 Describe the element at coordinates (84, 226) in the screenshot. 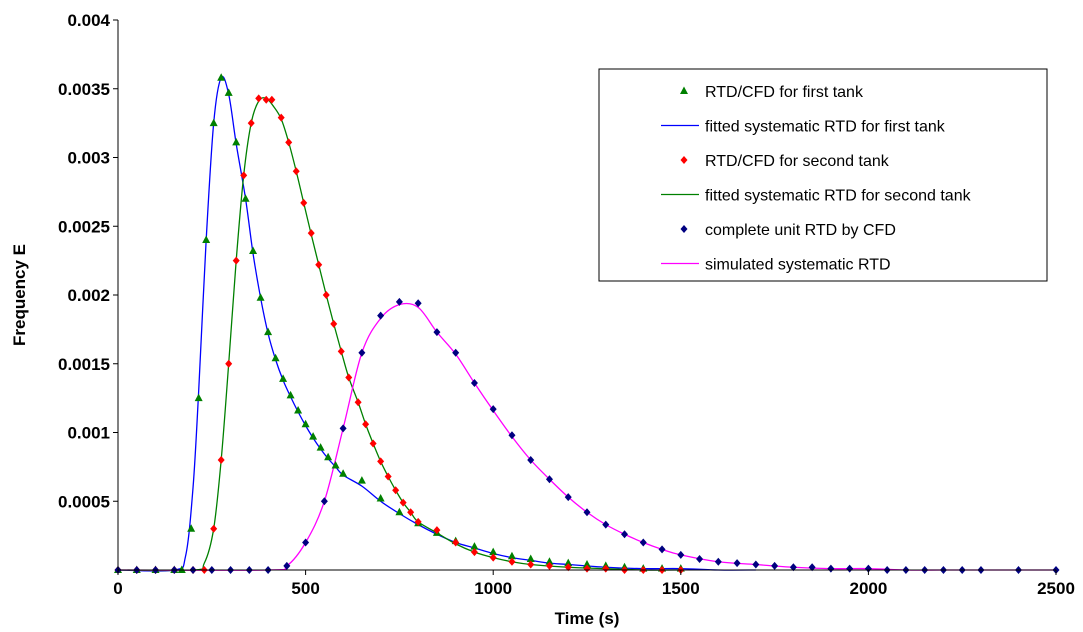

I see `y-tick-label: 0.0025` at that location.